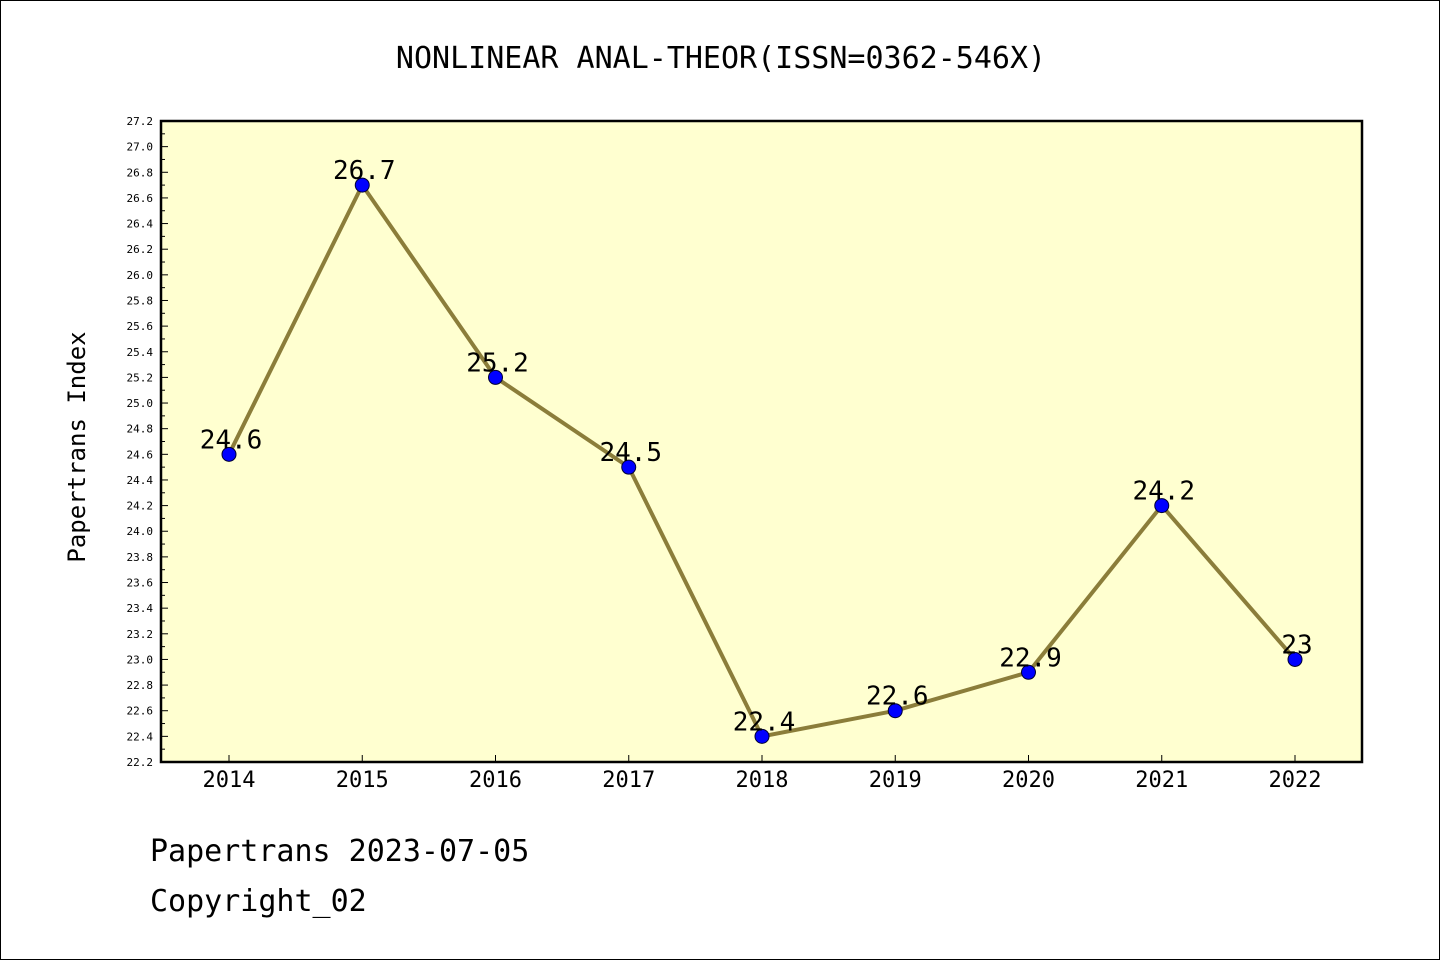 This screenshot has width=1440, height=963. I want to click on y-tick-label: 23.2, so click(140, 634).